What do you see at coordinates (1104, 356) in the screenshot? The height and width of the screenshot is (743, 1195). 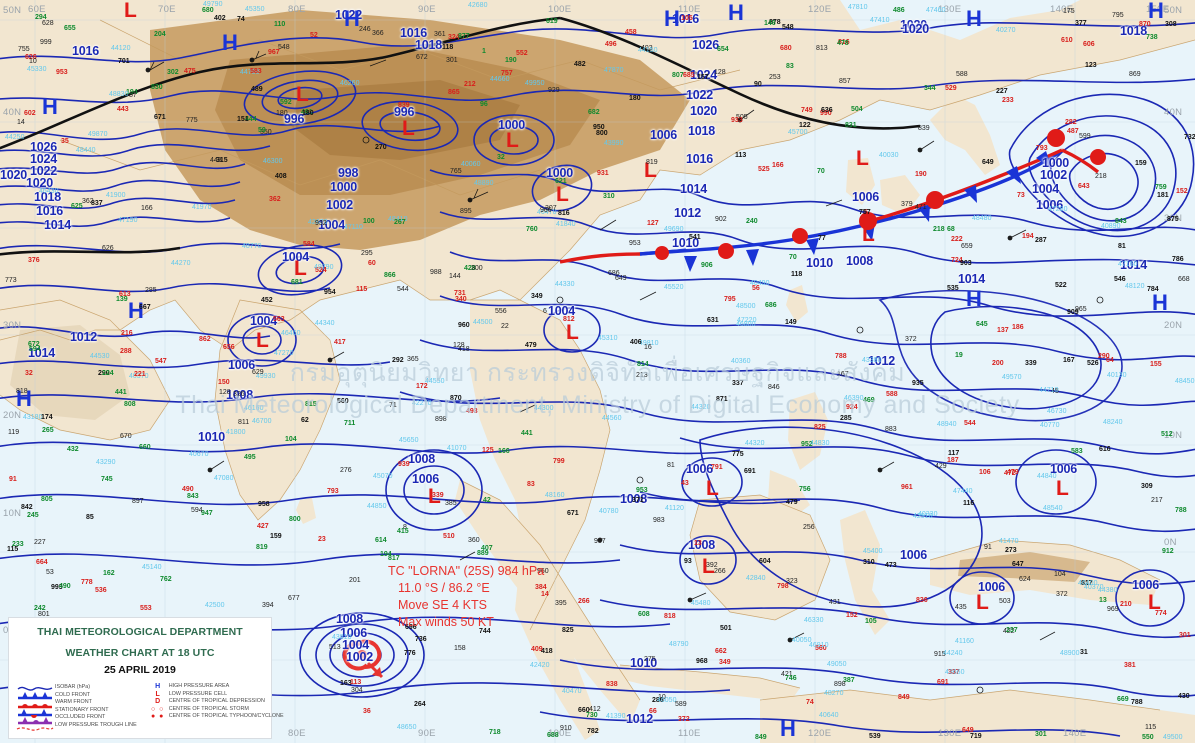 I see `station-observation: 290` at bounding box center [1104, 356].